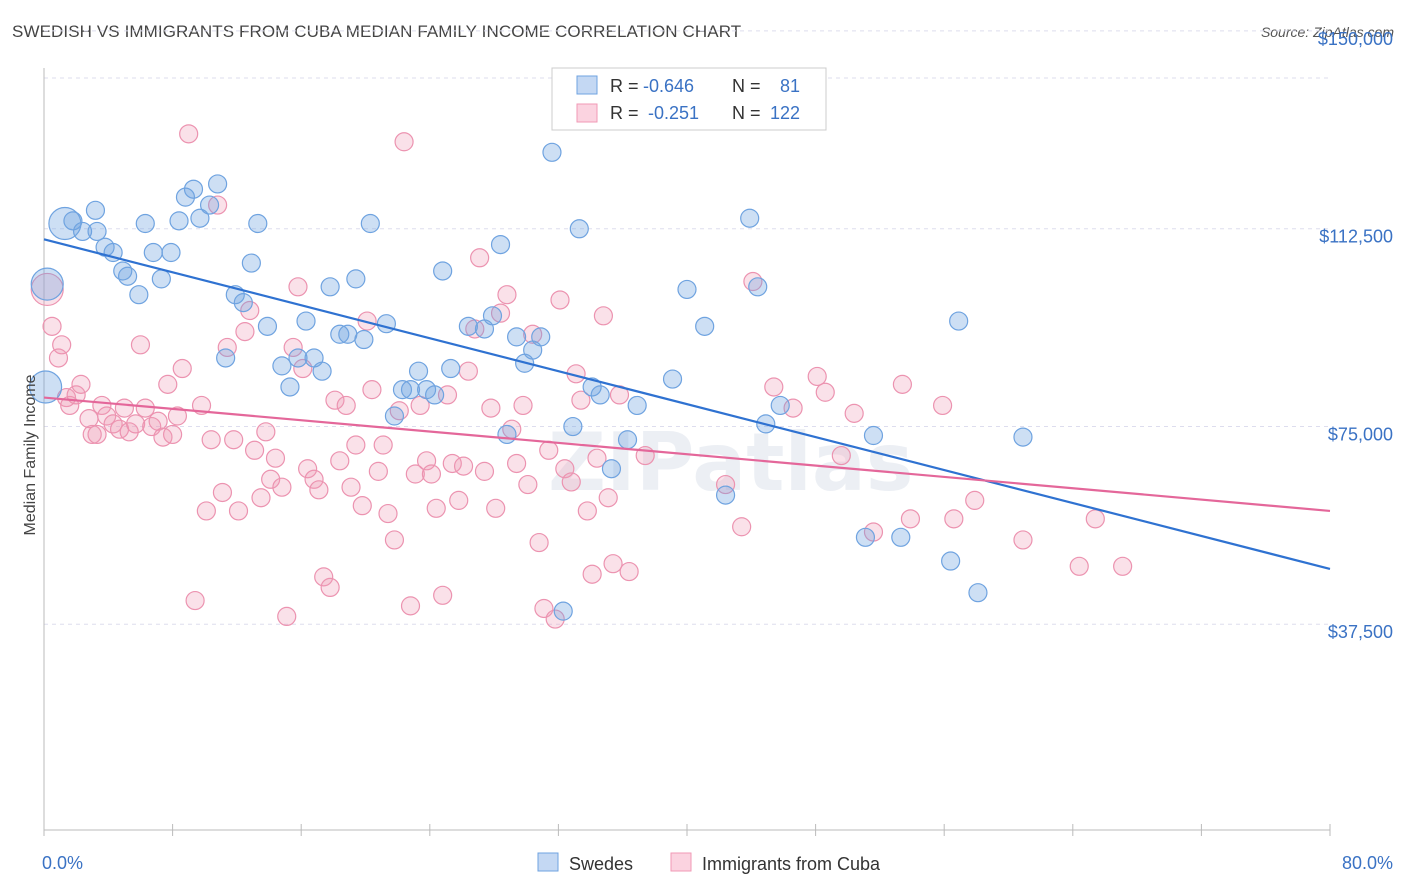 The image size is (1406, 892). I want to click on legend-swatch-cuba, so click(587, 113).